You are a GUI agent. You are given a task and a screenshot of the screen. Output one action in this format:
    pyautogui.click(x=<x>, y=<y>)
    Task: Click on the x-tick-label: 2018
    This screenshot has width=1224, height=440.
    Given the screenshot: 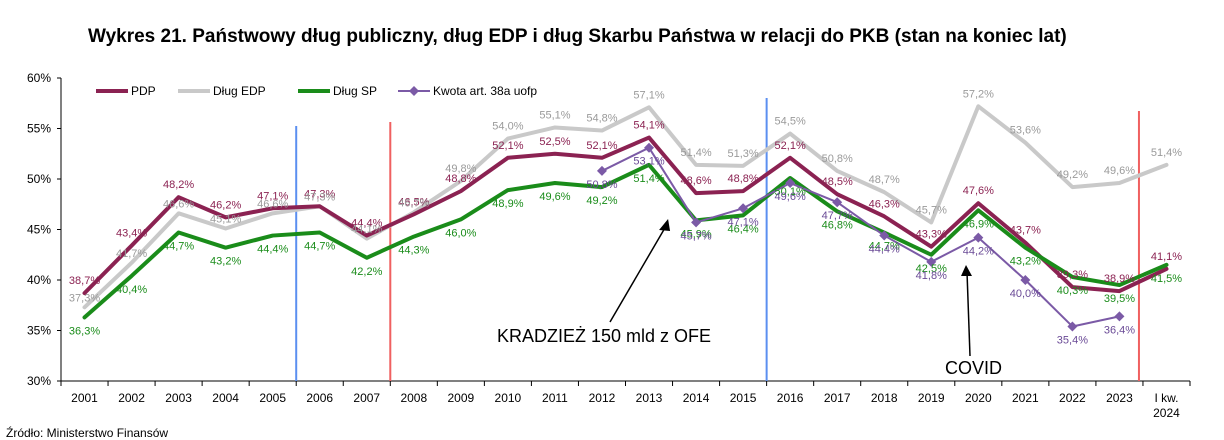 What is the action you would take?
    pyautogui.click(x=884, y=398)
    